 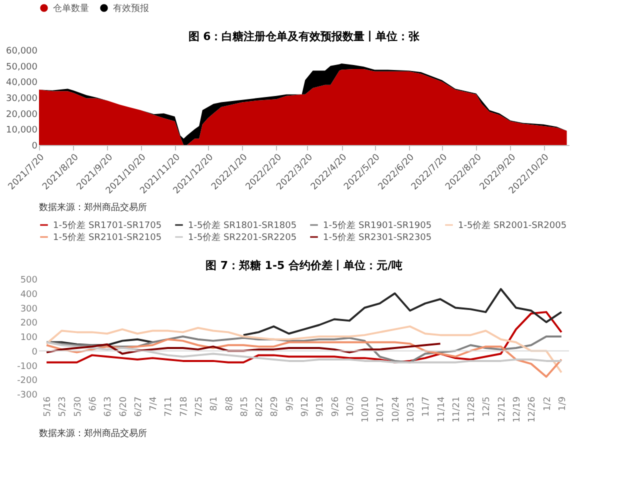 I want to click on x-tick-label: 6/27, so click(x=139, y=406).